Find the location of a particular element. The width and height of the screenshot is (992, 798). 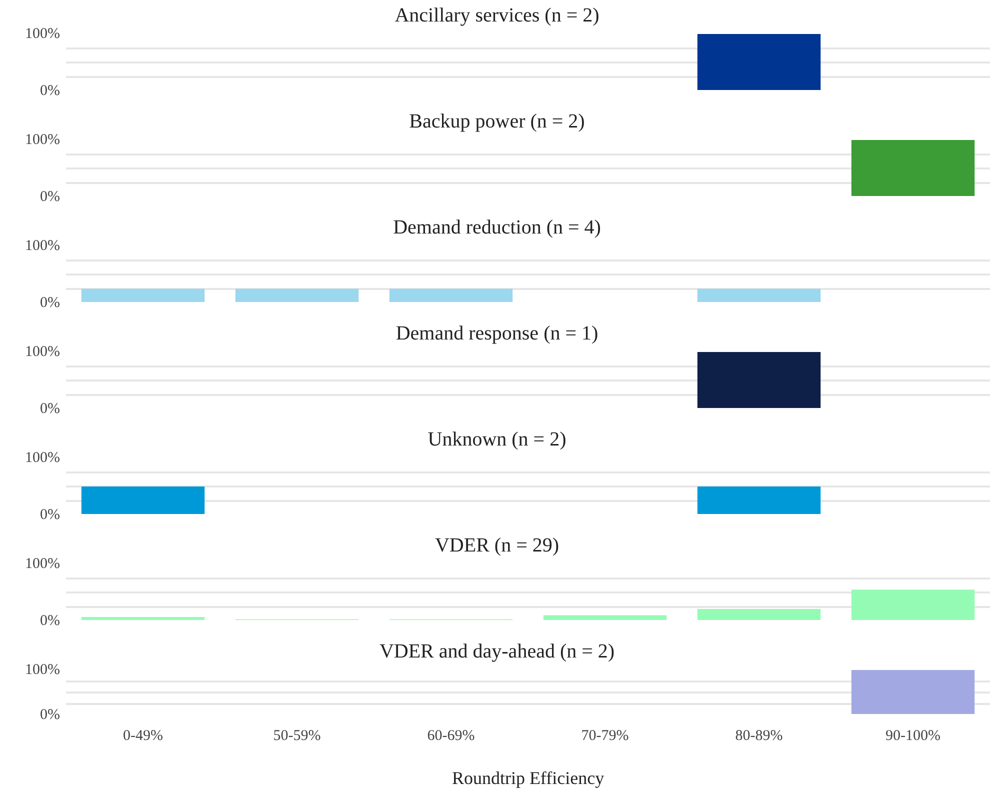

chart-title: Ancillary services (n = 2) is located at coordinates (497, 15).